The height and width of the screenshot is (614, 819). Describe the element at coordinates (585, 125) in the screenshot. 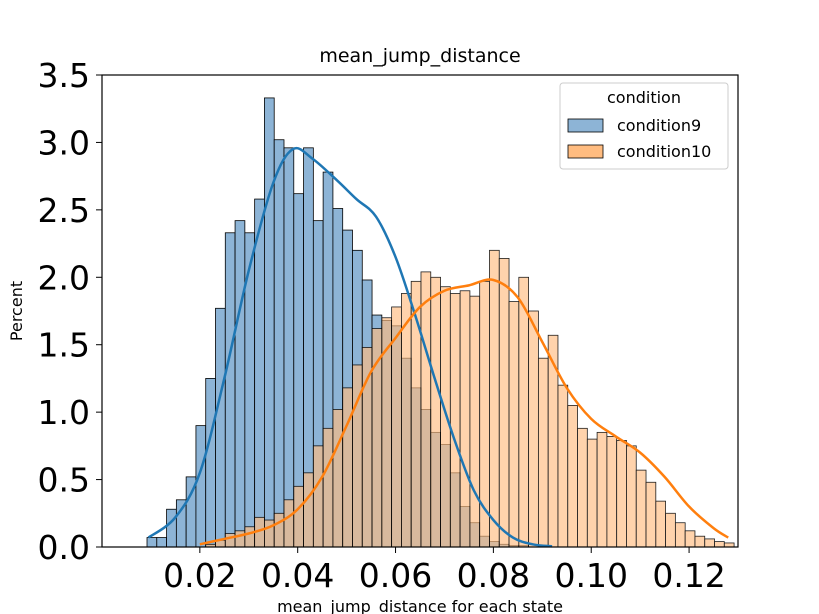

I see `legend-swatch-condition9` at that location.